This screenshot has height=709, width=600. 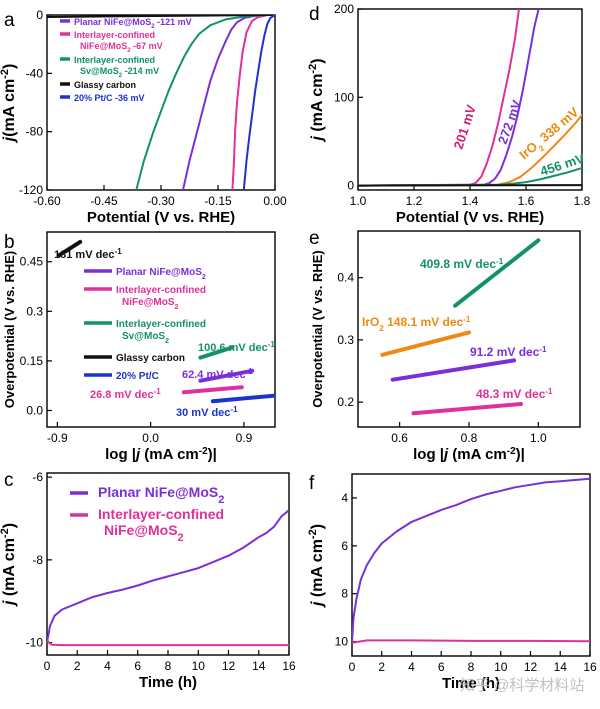 I want to click on y-tick-label: 0.0, so click(x=34, y=410).